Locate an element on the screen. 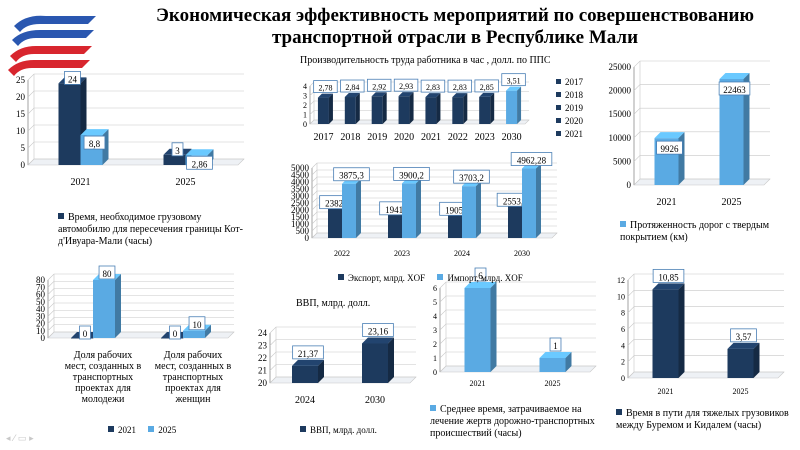  gdp-data-label: 23,16 is located at coordinates (378, 330).